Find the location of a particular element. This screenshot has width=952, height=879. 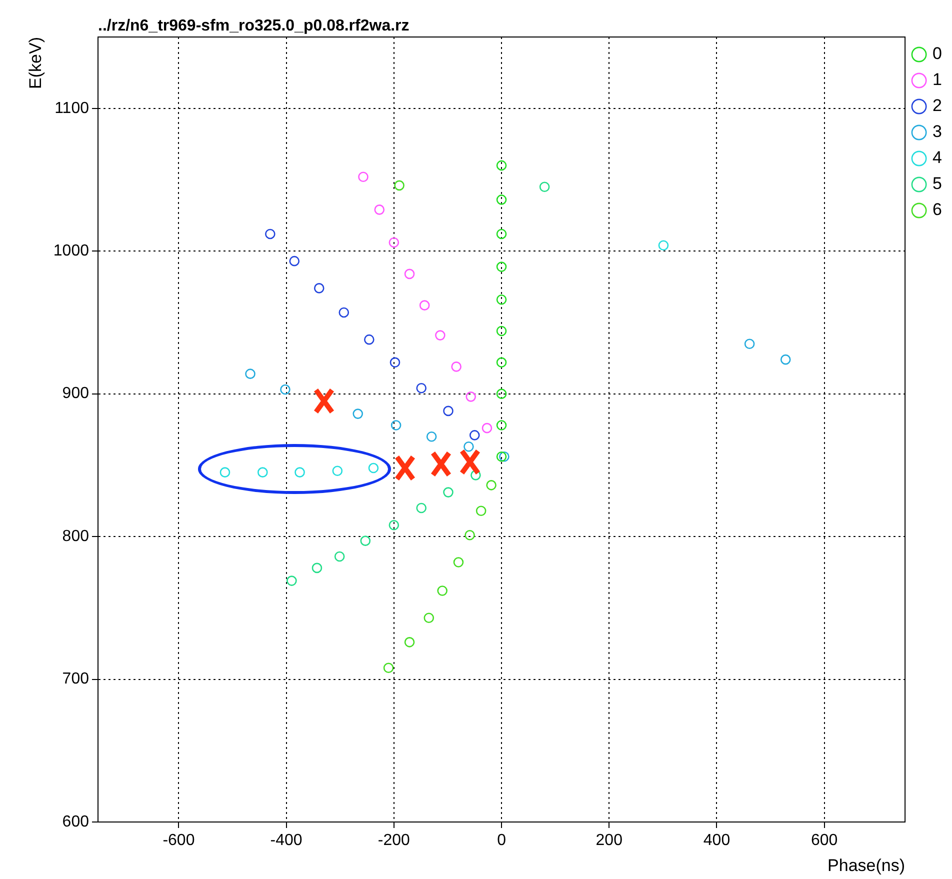

y-tick-label: 700 is located at coordinates (76, 679).